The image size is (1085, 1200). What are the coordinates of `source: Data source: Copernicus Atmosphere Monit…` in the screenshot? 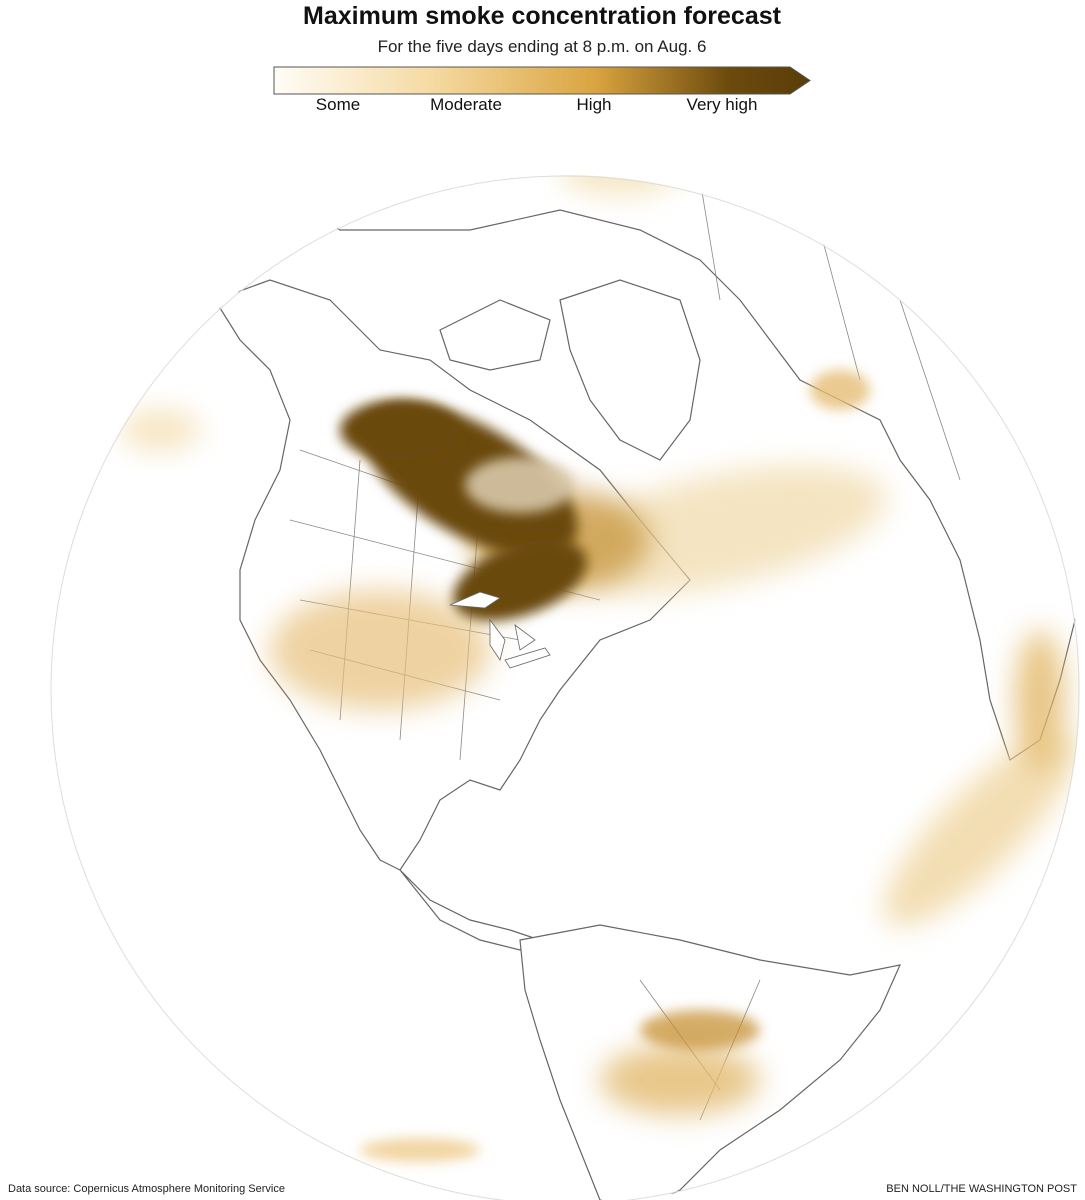 It's located at (146, 1189).